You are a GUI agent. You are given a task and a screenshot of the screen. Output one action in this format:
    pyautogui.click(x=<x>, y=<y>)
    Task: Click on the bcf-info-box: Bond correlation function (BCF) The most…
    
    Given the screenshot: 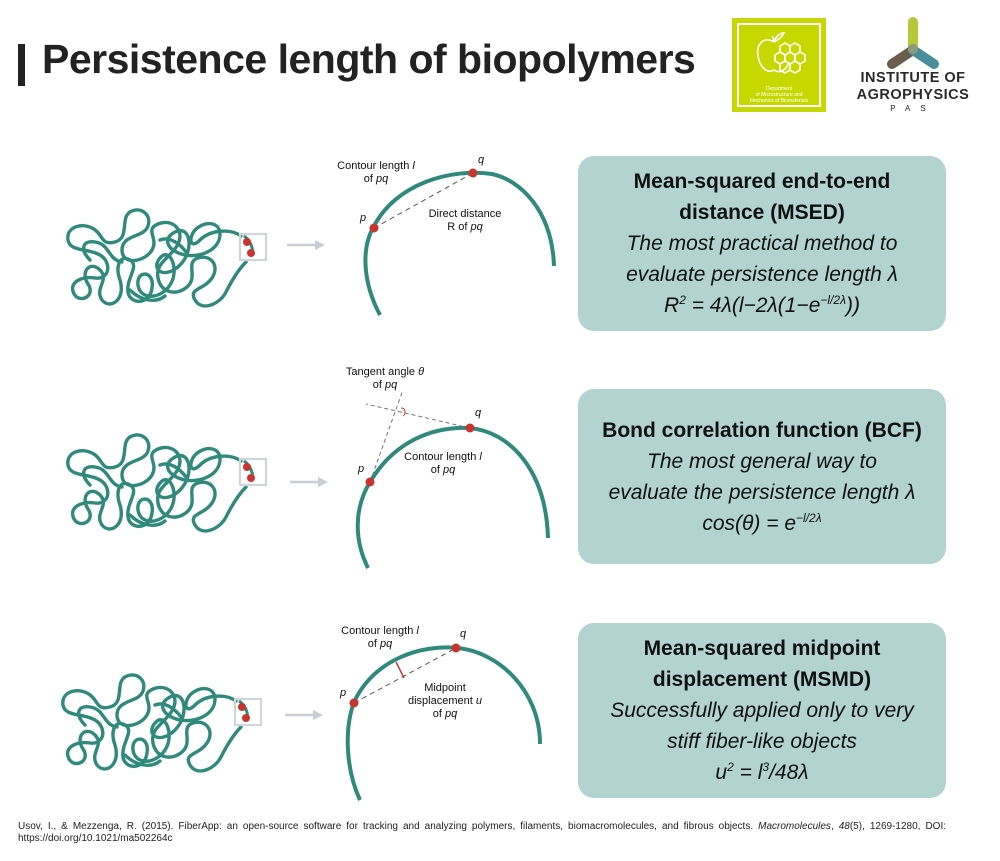 What is the action you would take?
    pyautogui.click(x=762, y=476)
    